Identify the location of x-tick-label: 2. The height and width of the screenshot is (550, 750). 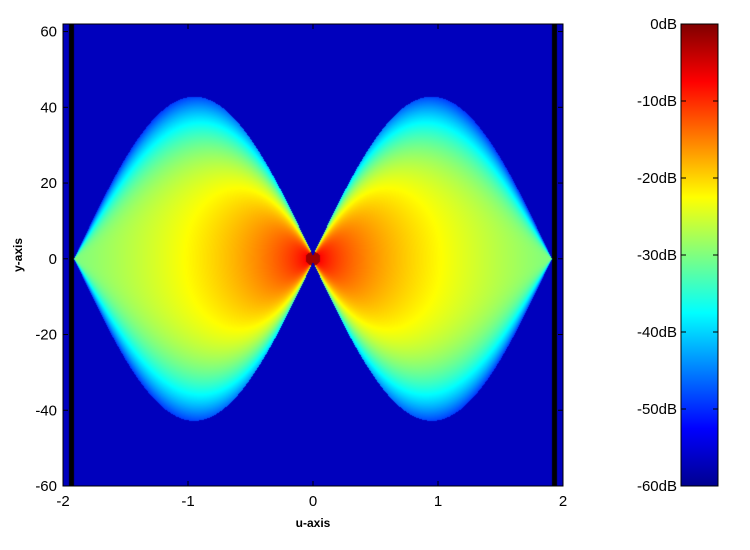
(563, 501).